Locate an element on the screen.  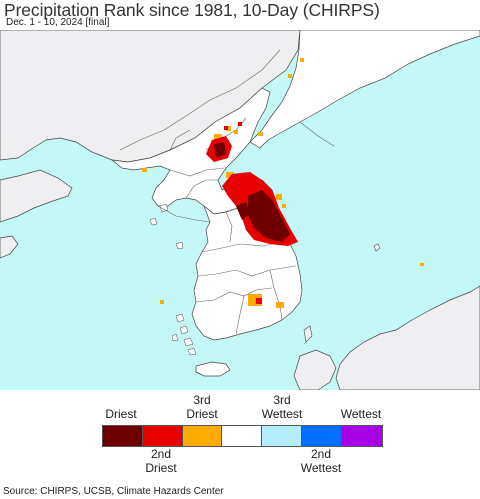
kyushu-land is located at coordinates (315, 369).